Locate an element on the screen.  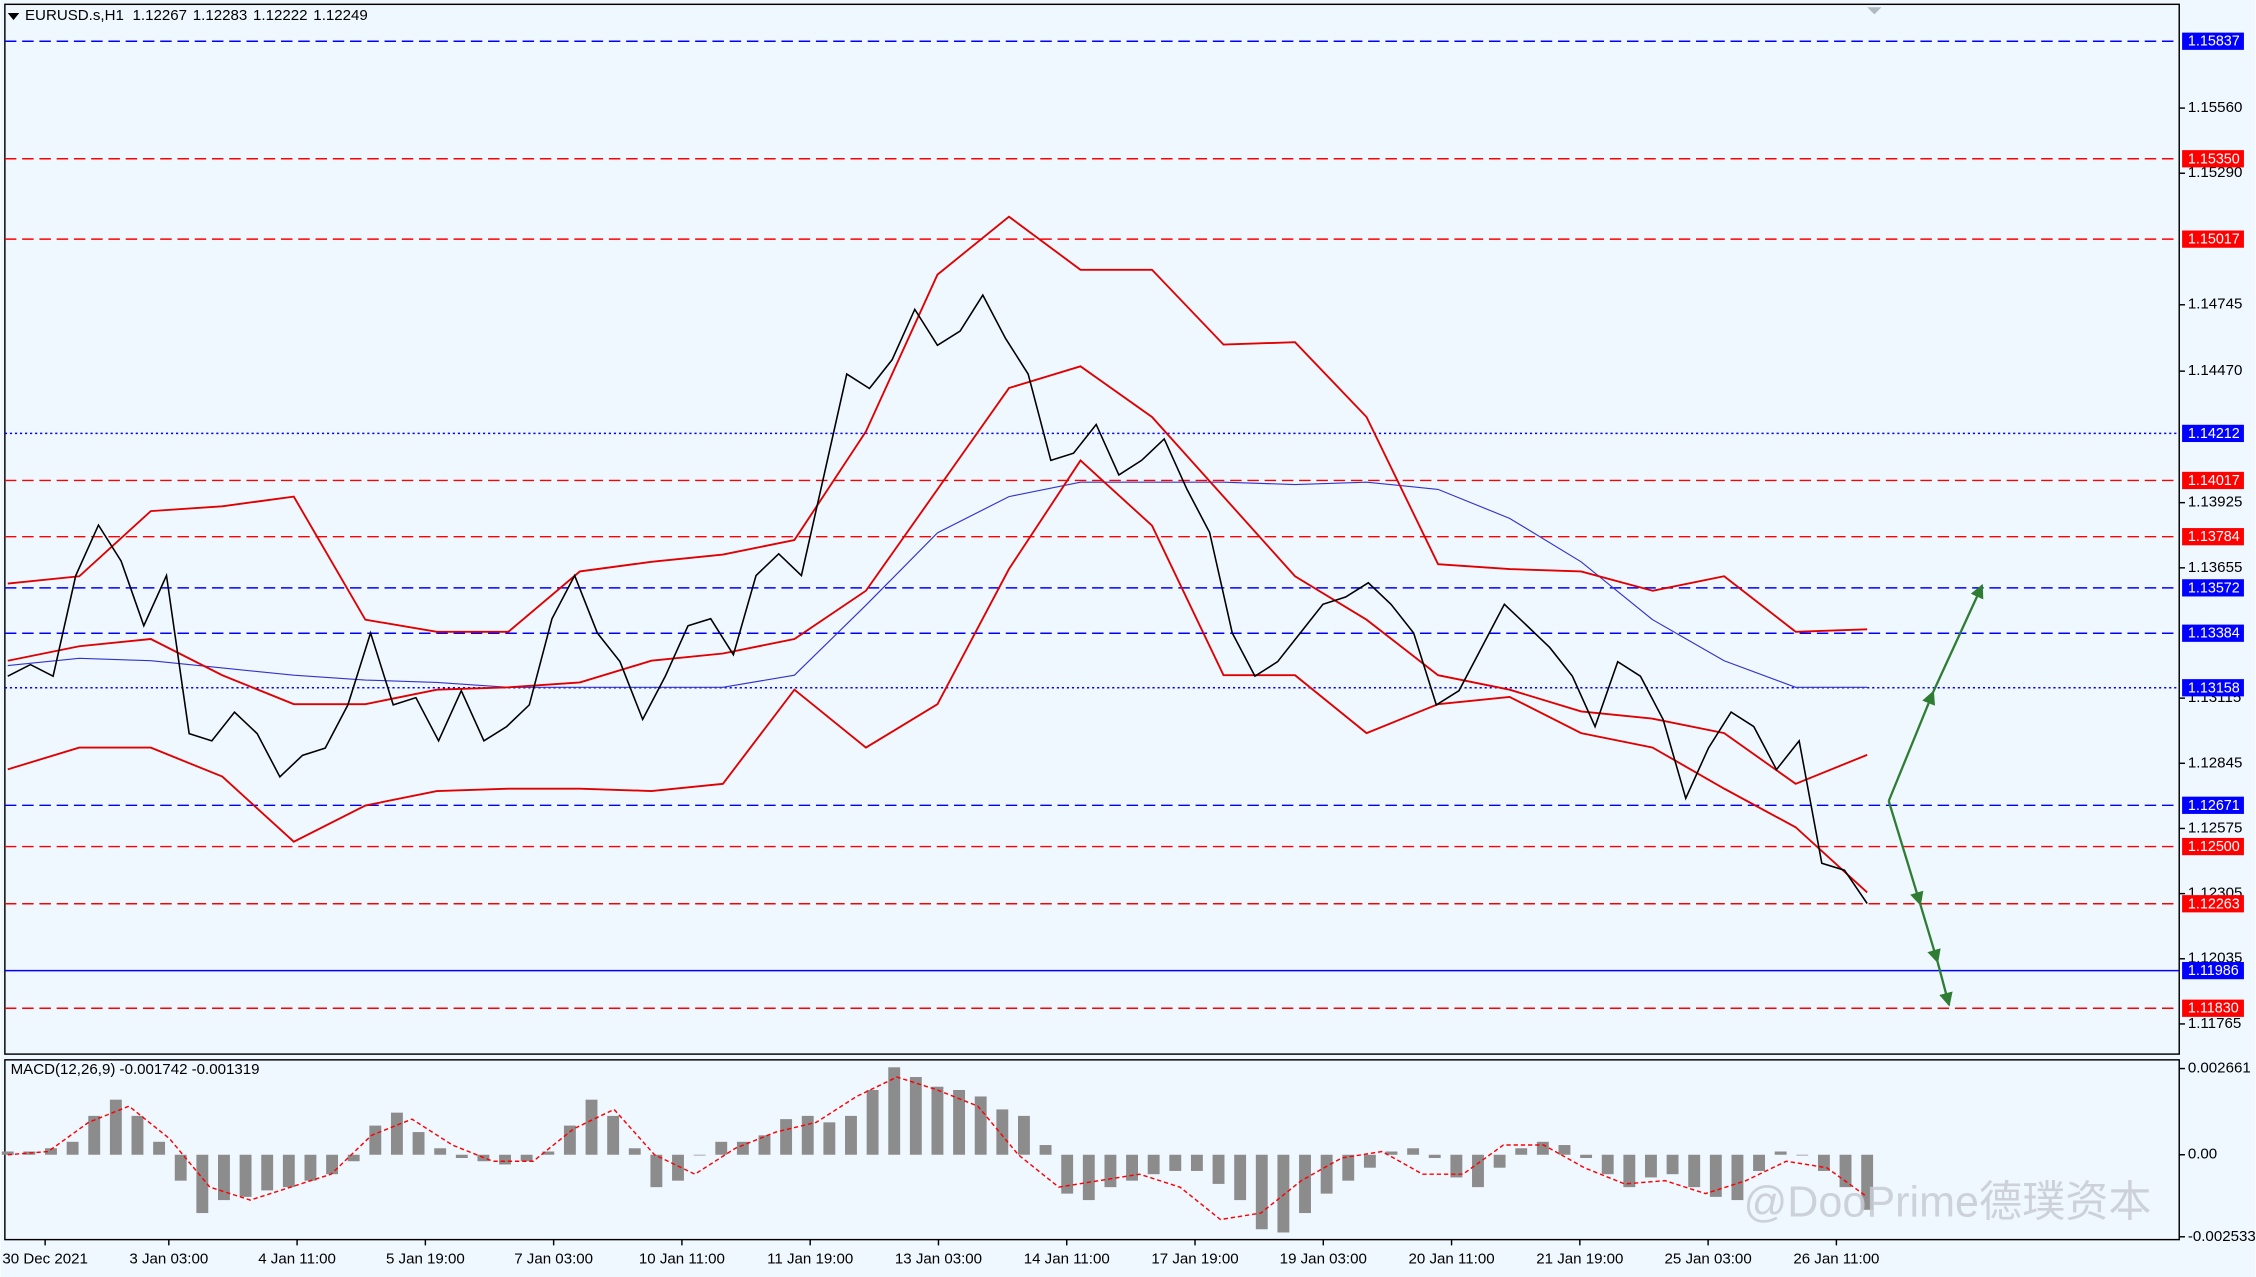
open: 1.12267 is located at coordinates (160, 15).